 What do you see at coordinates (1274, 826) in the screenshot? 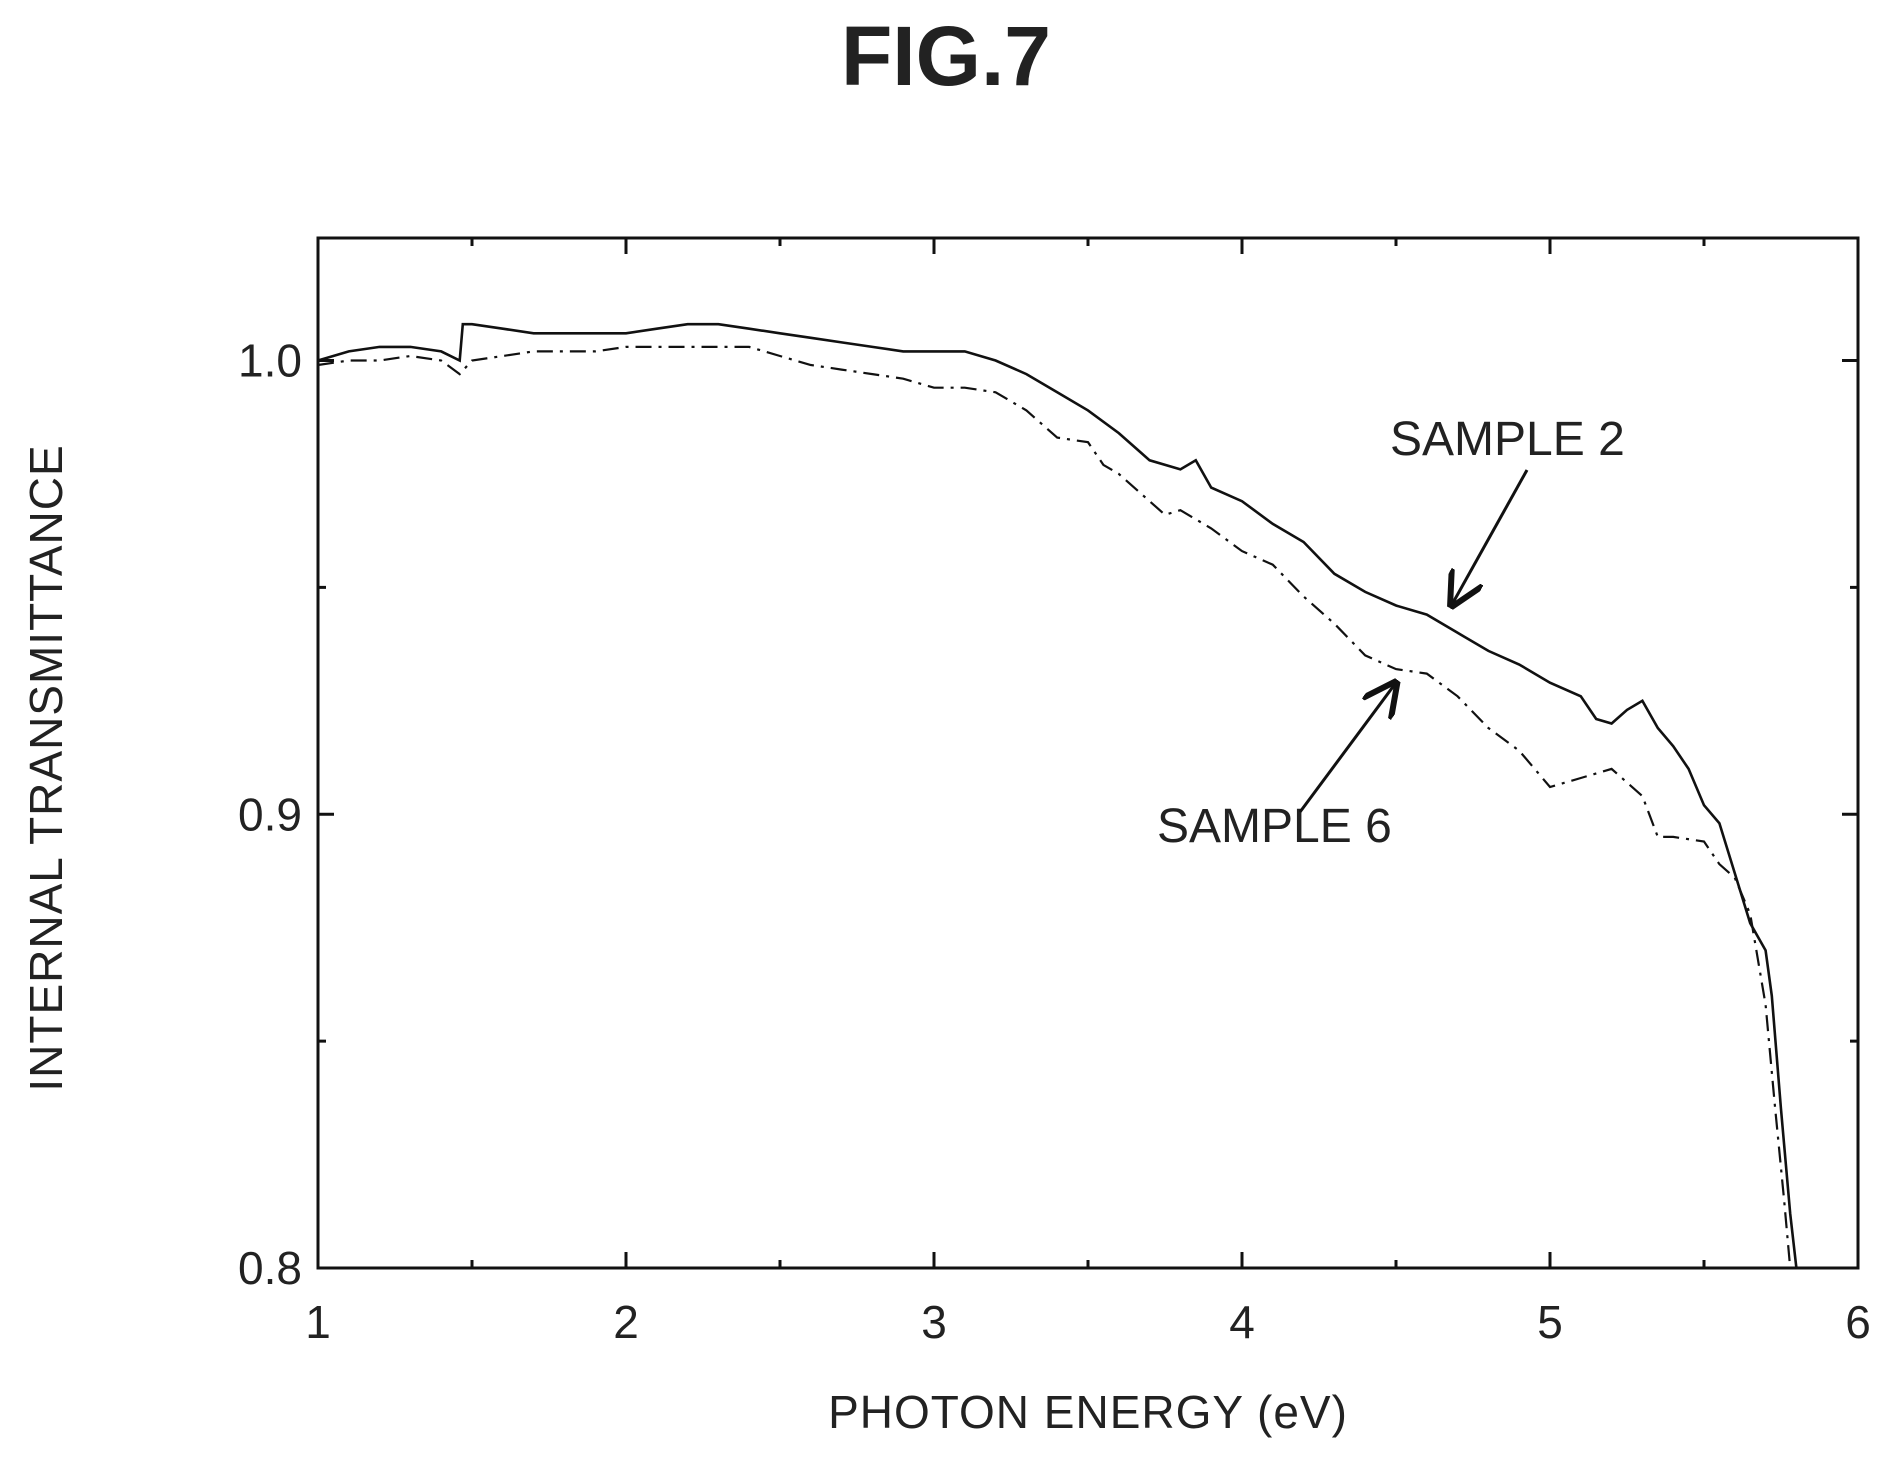
I see `annotation-sample-6-label: SAMPLE 6` at bounding box center [1274, 826].